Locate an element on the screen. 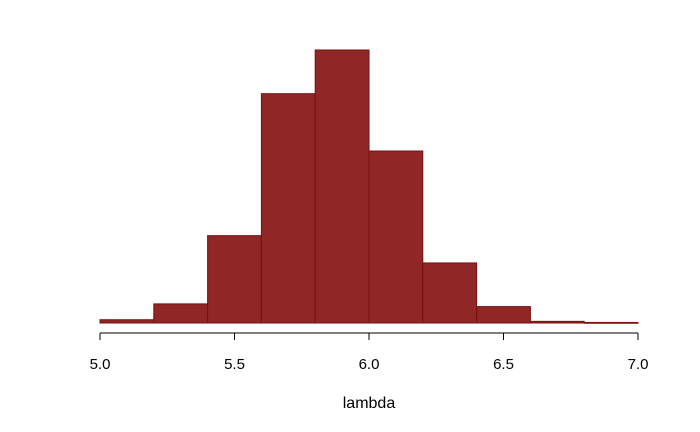 Image resolution: width=700 pixels, height=432 pixels. x-tick-label: 5.0 is located at coordinates (100, 364).